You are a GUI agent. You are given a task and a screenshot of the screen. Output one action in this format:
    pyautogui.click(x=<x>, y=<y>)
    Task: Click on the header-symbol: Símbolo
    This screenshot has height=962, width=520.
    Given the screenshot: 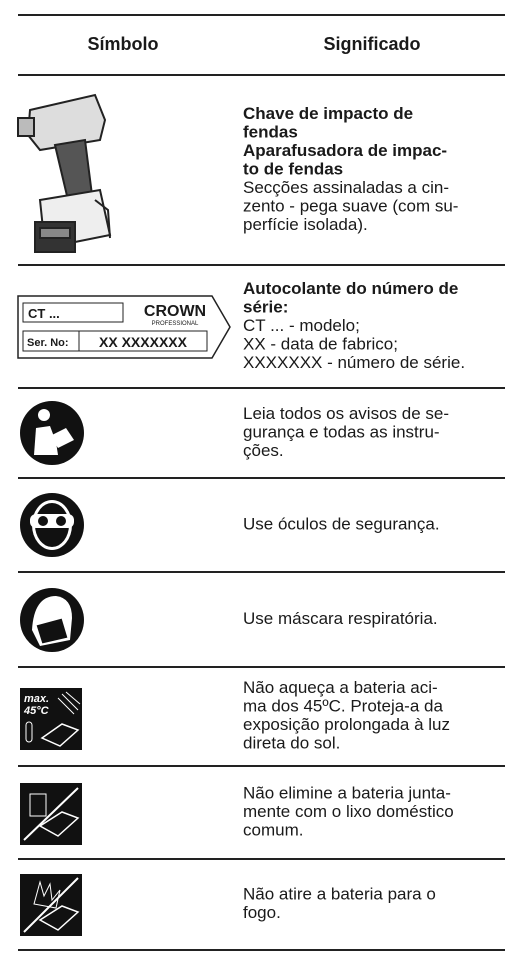 What is the action you would take?
    pyautogui.click(x=123, y=44)
    